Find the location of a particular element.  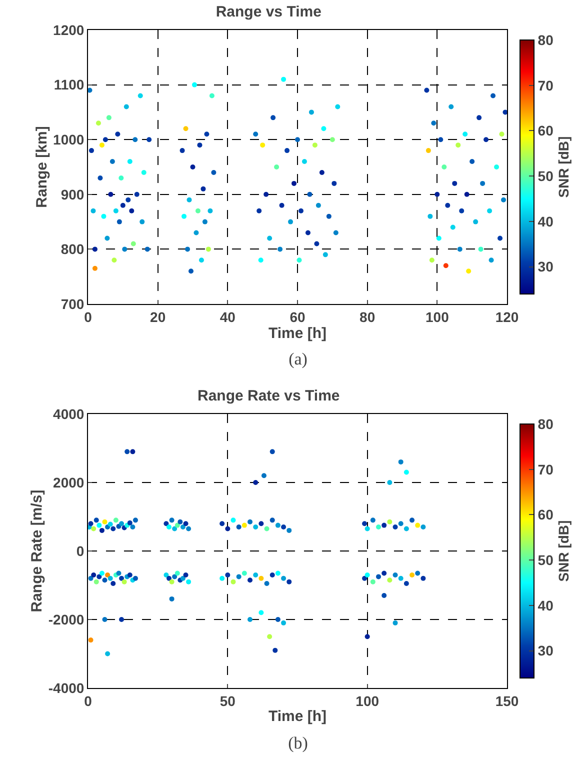

text: (a) is located at coordinates (298, 359).